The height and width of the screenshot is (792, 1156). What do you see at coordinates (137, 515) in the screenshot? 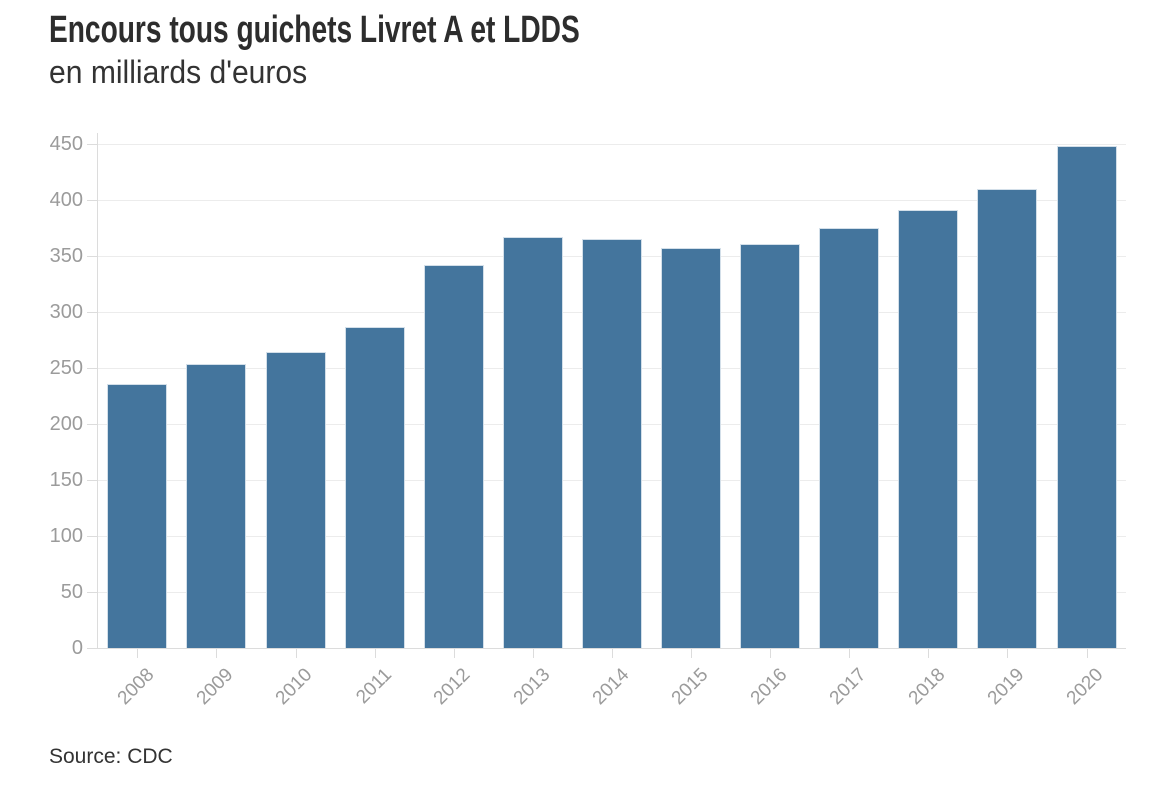
I see `bar-2008` at bounding box center [137, 515].